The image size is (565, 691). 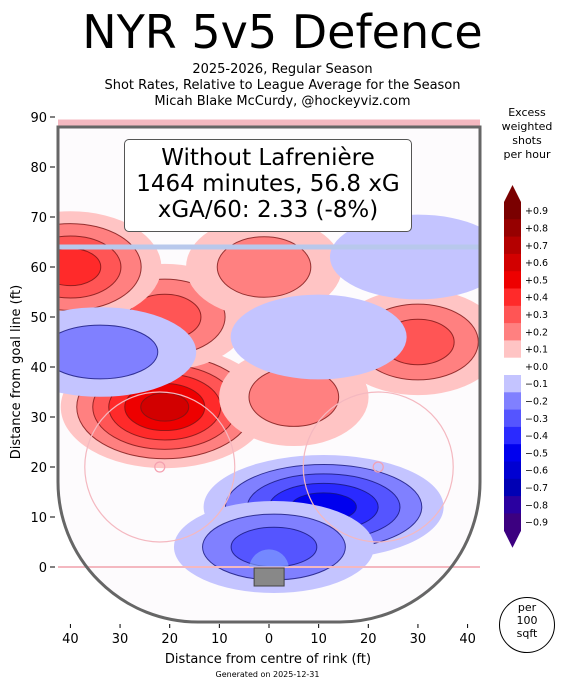 I want to click on colorbar-label: −0.5, so click(x=536, y=453).